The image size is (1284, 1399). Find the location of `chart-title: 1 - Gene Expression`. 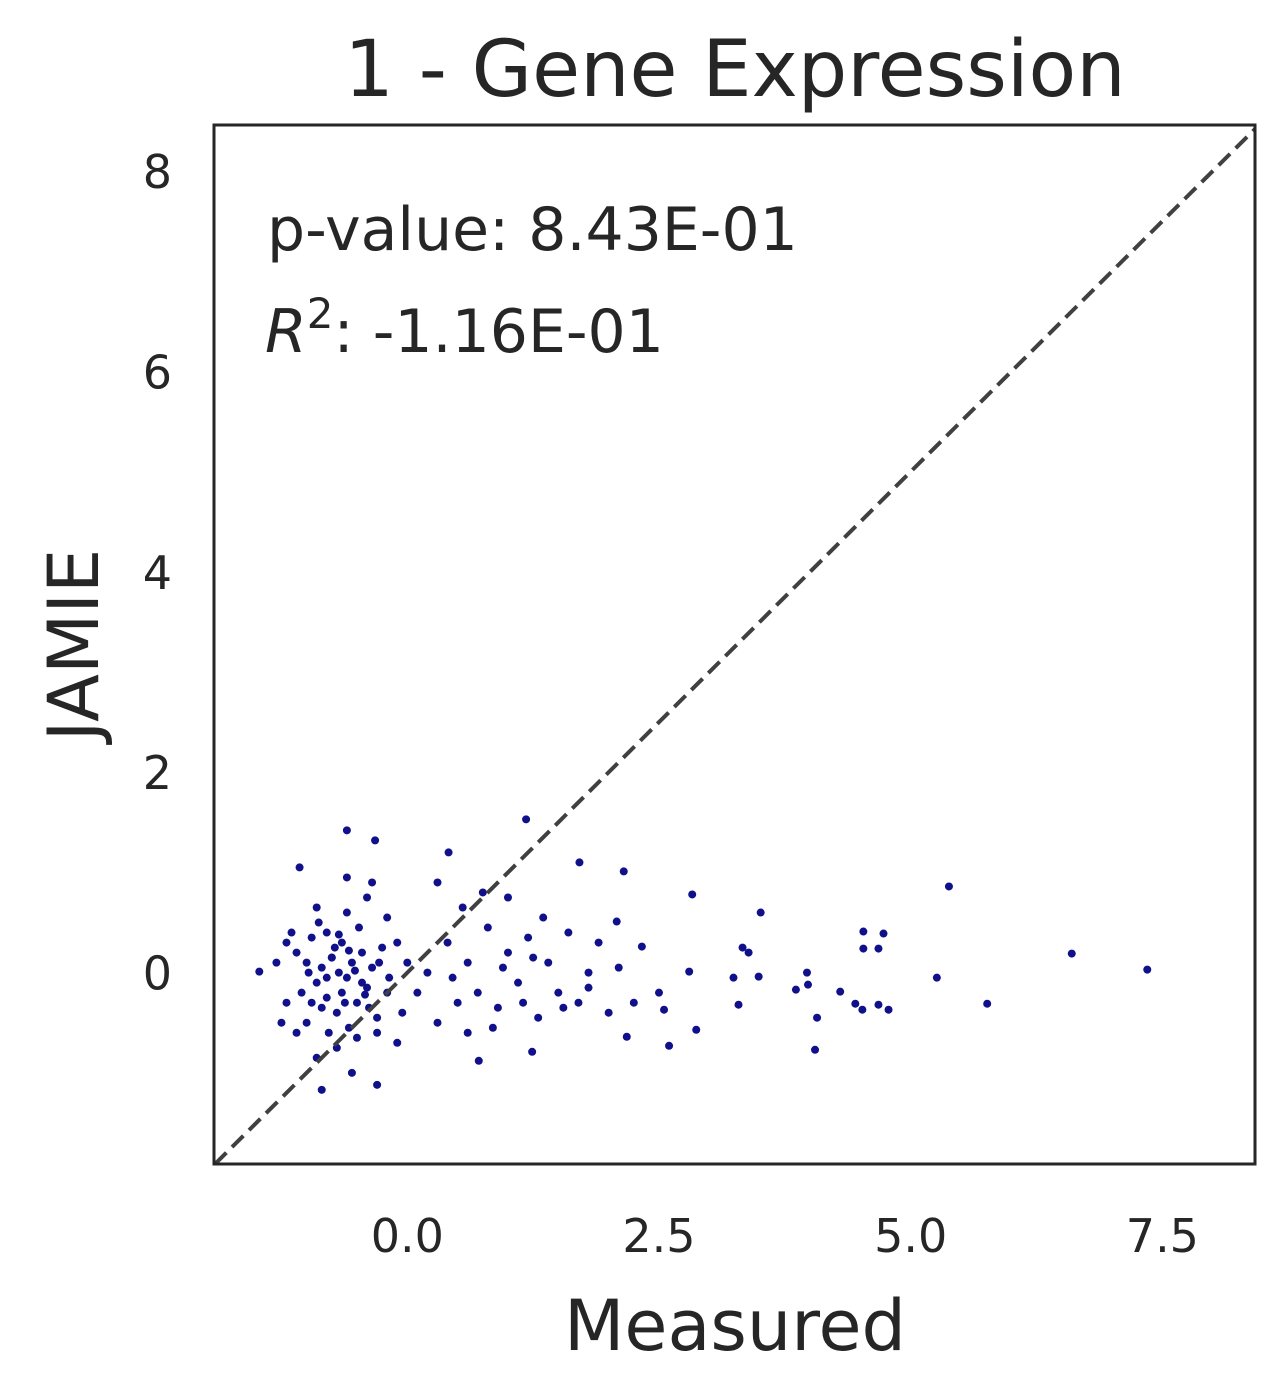

chart-title: 1 - Gene Expression is located at coordinates (734, 70).